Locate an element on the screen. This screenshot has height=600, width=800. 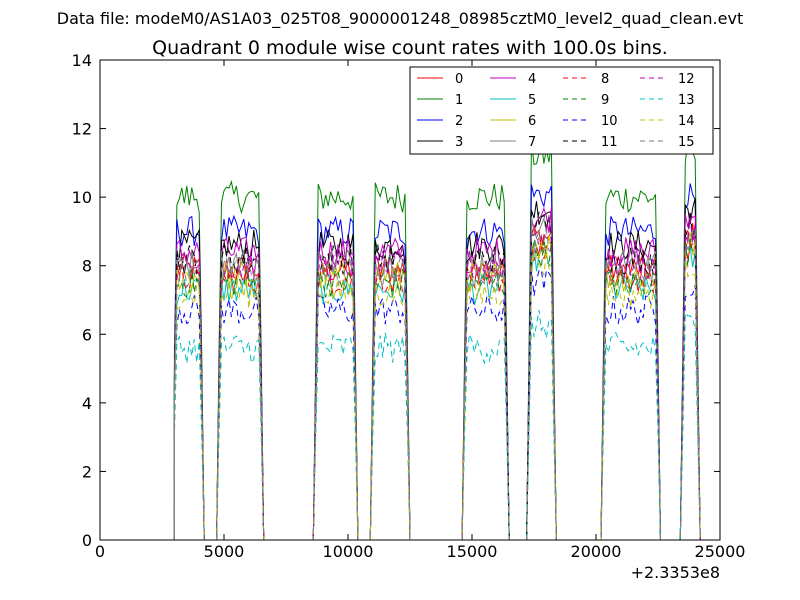
legend-label-14: 14 is located at coordinates (686, 121).